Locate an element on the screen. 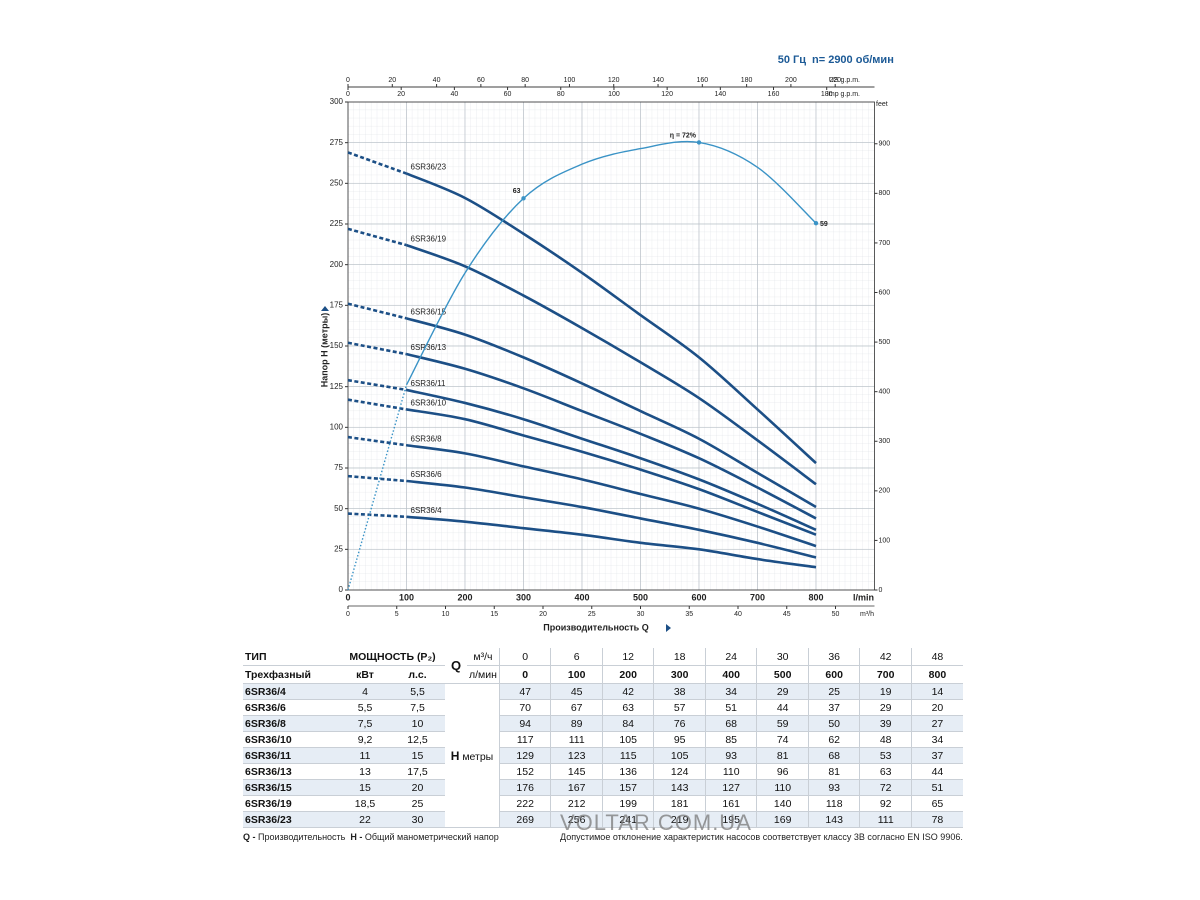  axis-tick-label: 50 is located at coordinates (836, 614).